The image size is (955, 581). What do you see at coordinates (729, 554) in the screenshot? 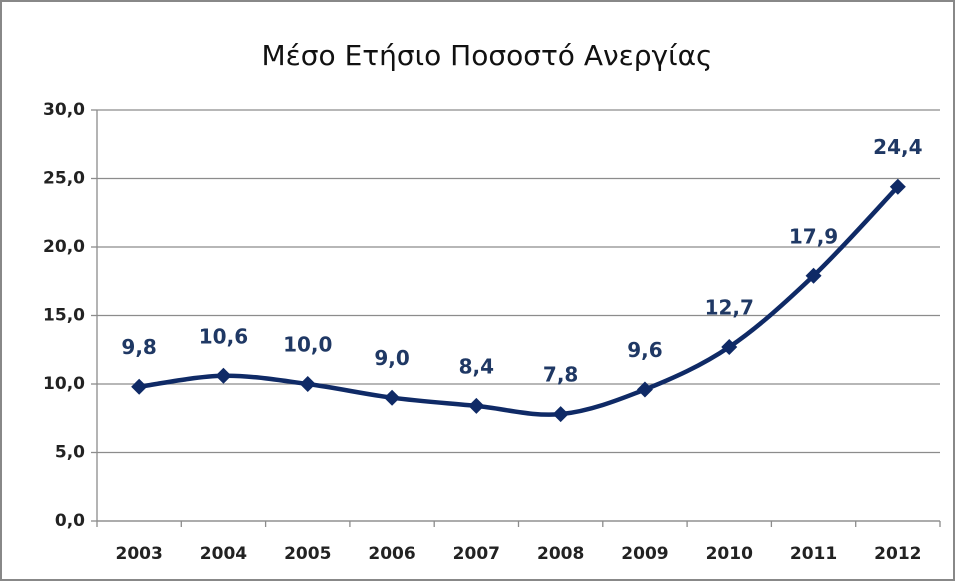
I see `x-tick-label: 2010` at bounding box center [729, 554].